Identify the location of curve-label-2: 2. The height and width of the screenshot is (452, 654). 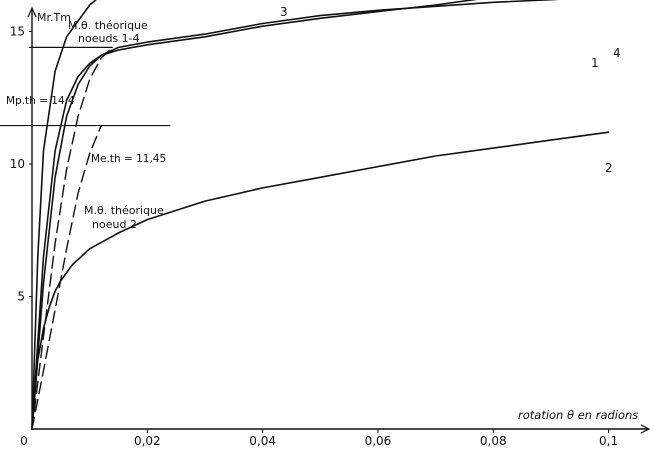
(609, 168).